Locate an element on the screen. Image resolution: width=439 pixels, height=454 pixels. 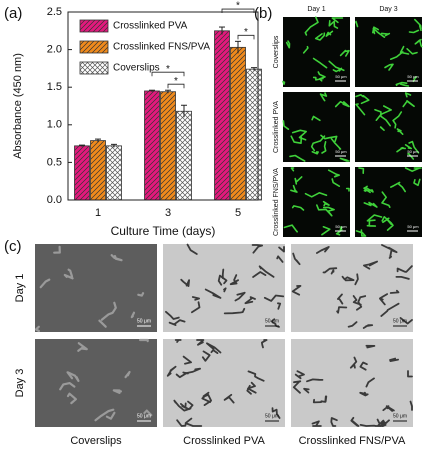
row-label: Crosslinked FNS/PVA is located at coordinates (276, 202).